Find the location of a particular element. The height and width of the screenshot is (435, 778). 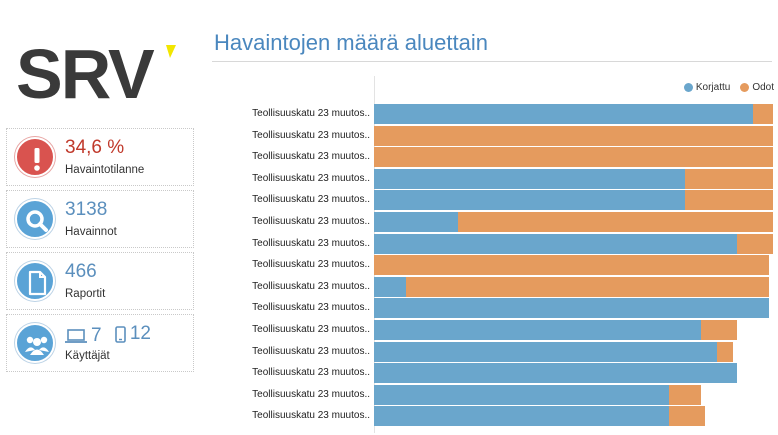

alert-icon is located at coordinates (35, 157).